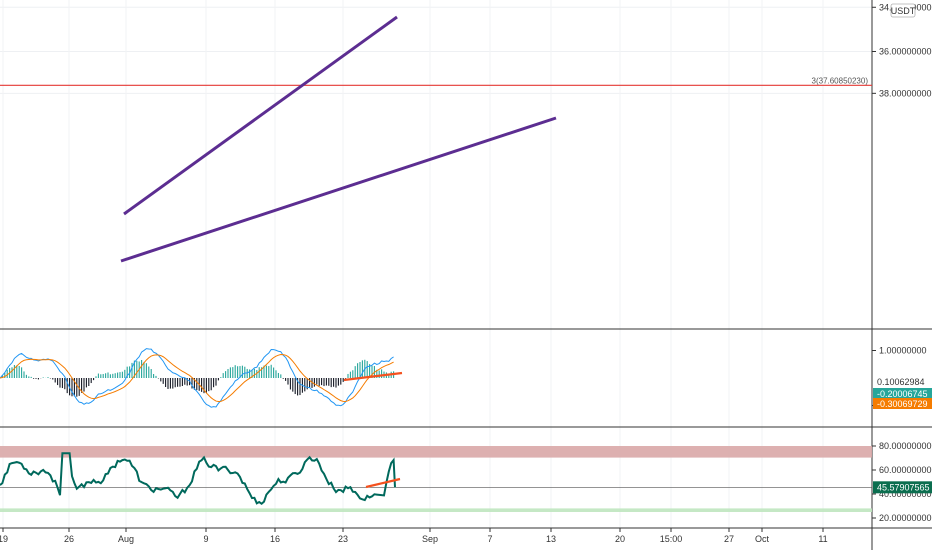 The image size is (932, 550). I want to click on x-tick-label: 19, so click(4, 539).